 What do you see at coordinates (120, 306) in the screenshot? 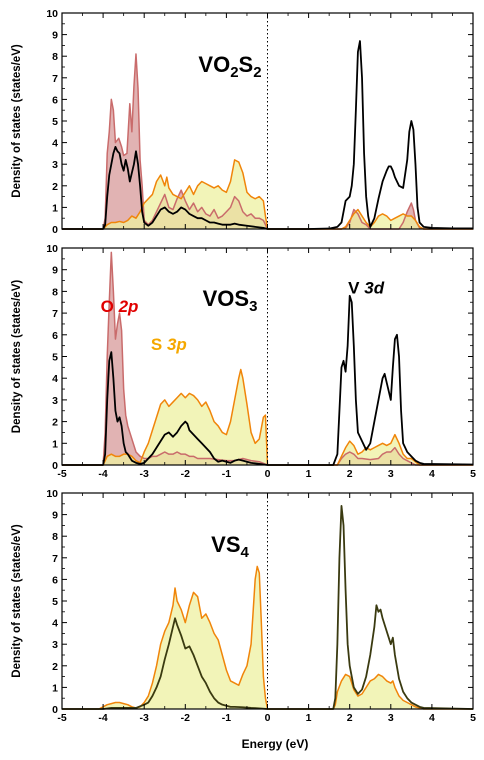
I see `orbital-label-o-2p: O 2p` at bounding box center [120, 306].